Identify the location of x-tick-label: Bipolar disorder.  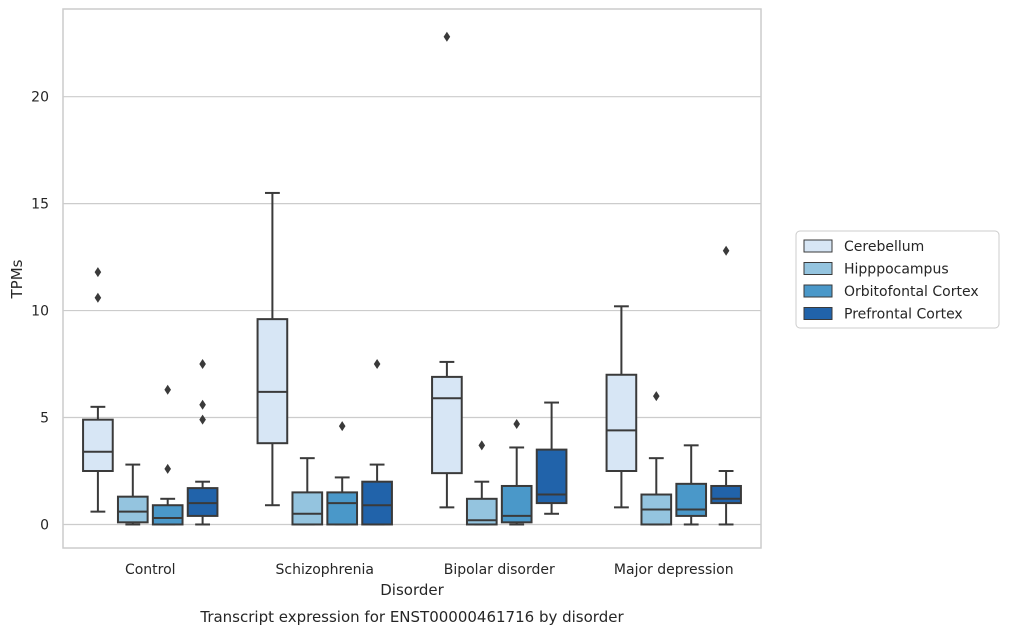
(499, 570).